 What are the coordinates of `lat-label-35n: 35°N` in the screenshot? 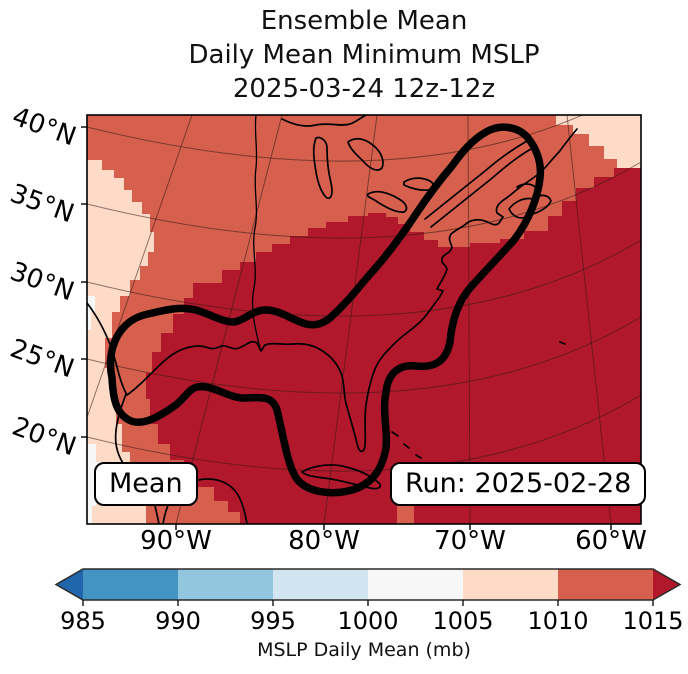 It's located at (42, 204).